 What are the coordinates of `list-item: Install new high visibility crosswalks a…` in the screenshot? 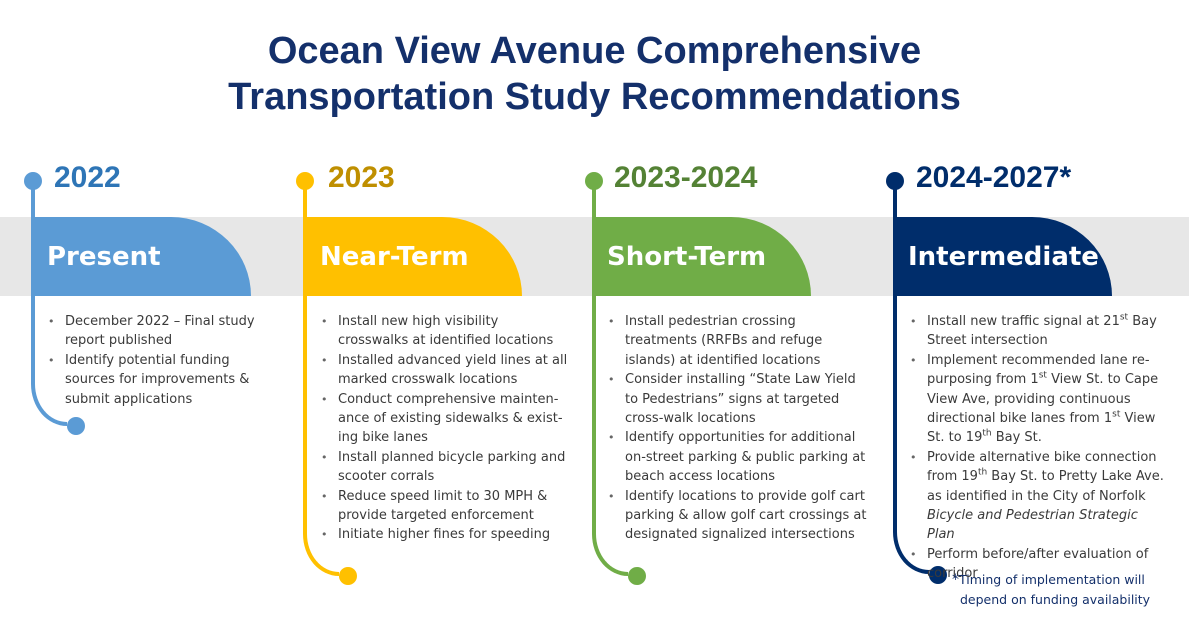 It's located at (445, 331).